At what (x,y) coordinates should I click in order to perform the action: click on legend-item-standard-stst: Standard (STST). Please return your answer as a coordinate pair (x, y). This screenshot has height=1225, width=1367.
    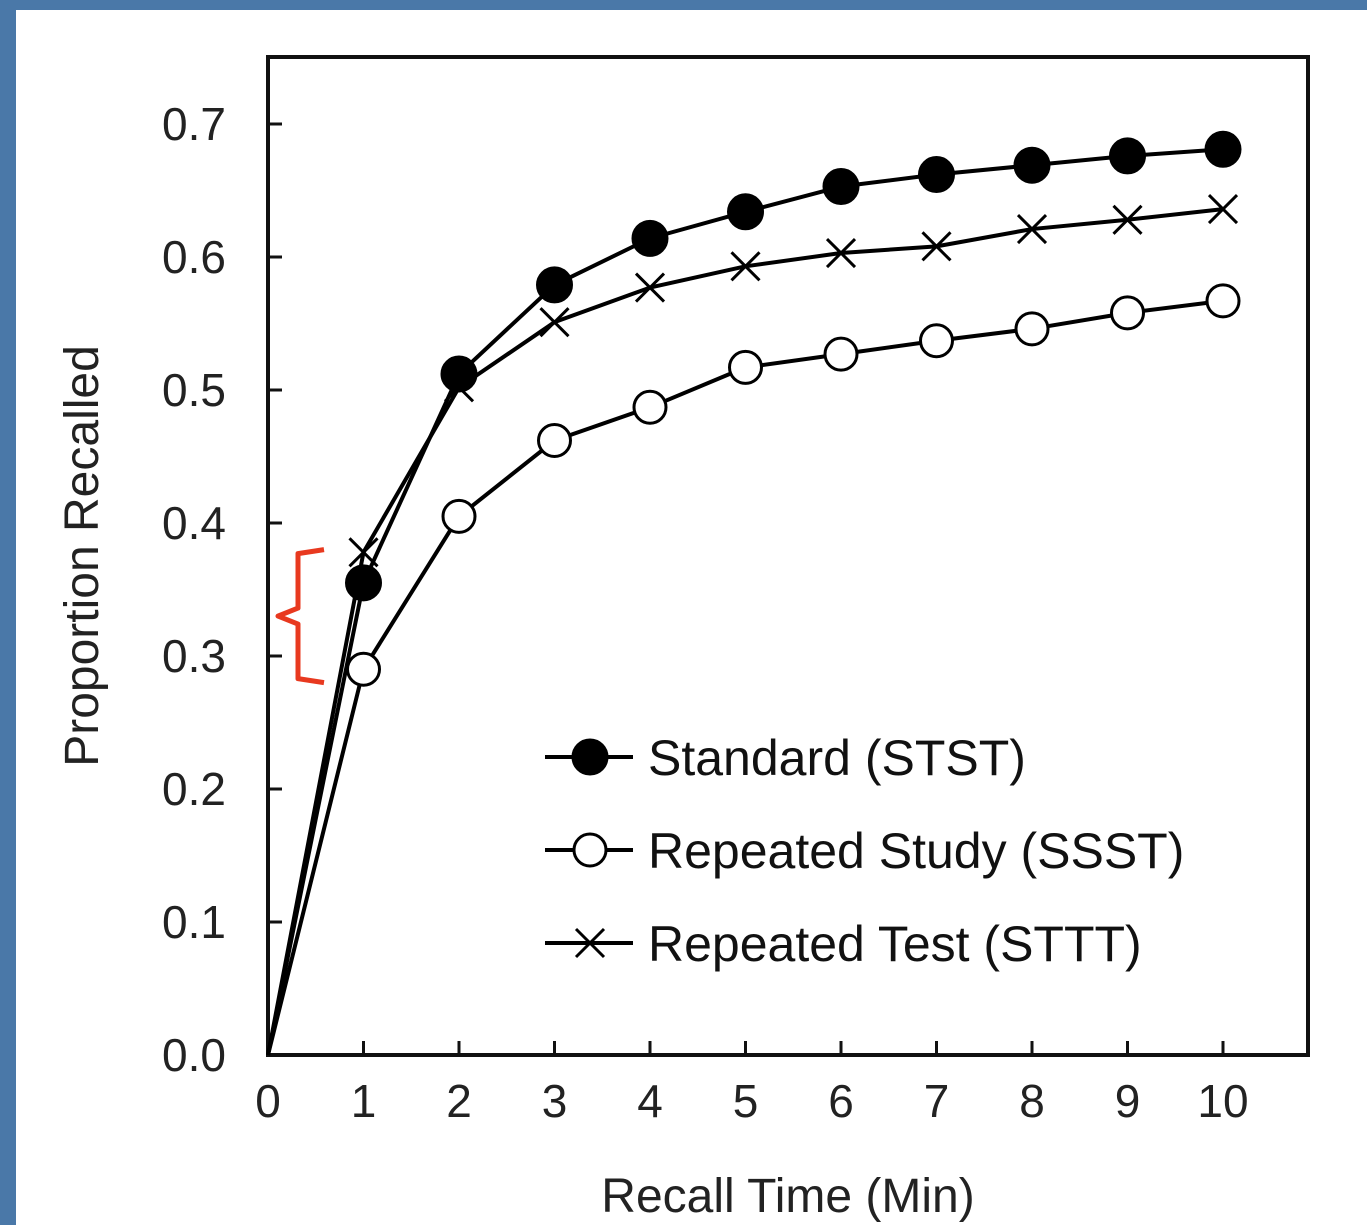
    Looking at the image, I should click on (785, 758).